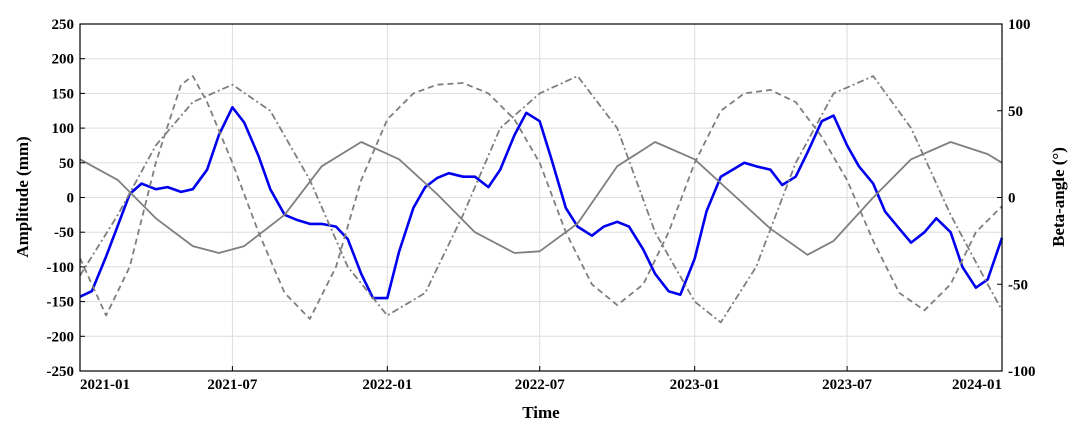  Describe the element at coordinates (695, 385) in the screenshot. I see `x-tick-label: 2023-01` at that location.